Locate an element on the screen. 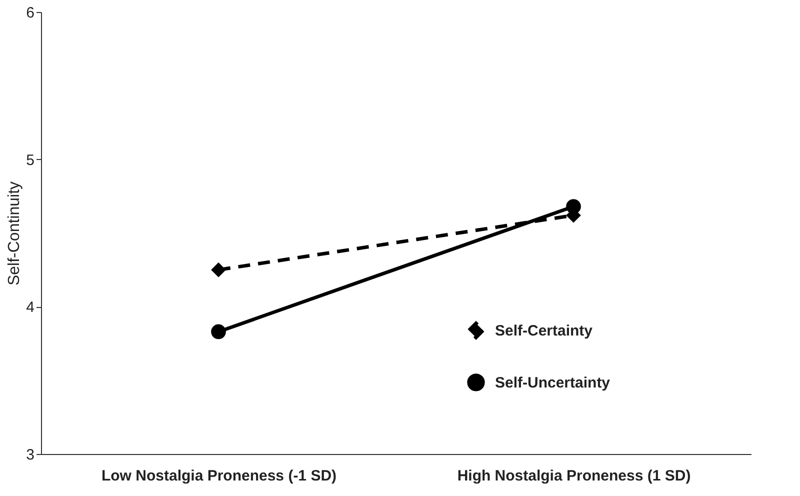 This screenshot has width=800, height=496. y-tick-label: 5 is located at coordinates (30, 160).